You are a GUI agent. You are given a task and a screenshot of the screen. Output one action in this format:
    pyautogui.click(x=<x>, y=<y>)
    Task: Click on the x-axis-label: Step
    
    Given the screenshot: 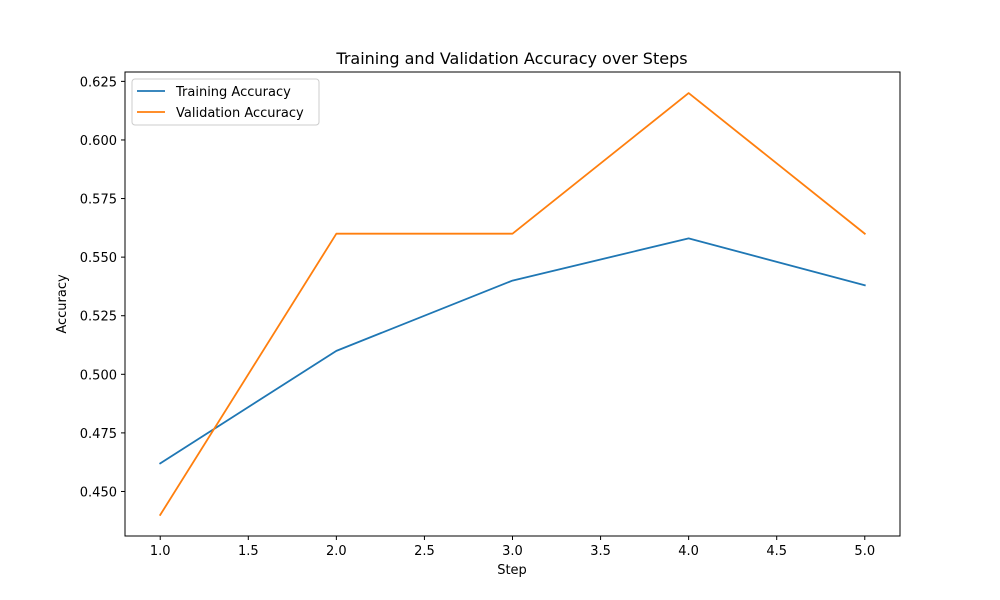 What is the action you would take?
    pyautogui.click(x=512, y=570)
    